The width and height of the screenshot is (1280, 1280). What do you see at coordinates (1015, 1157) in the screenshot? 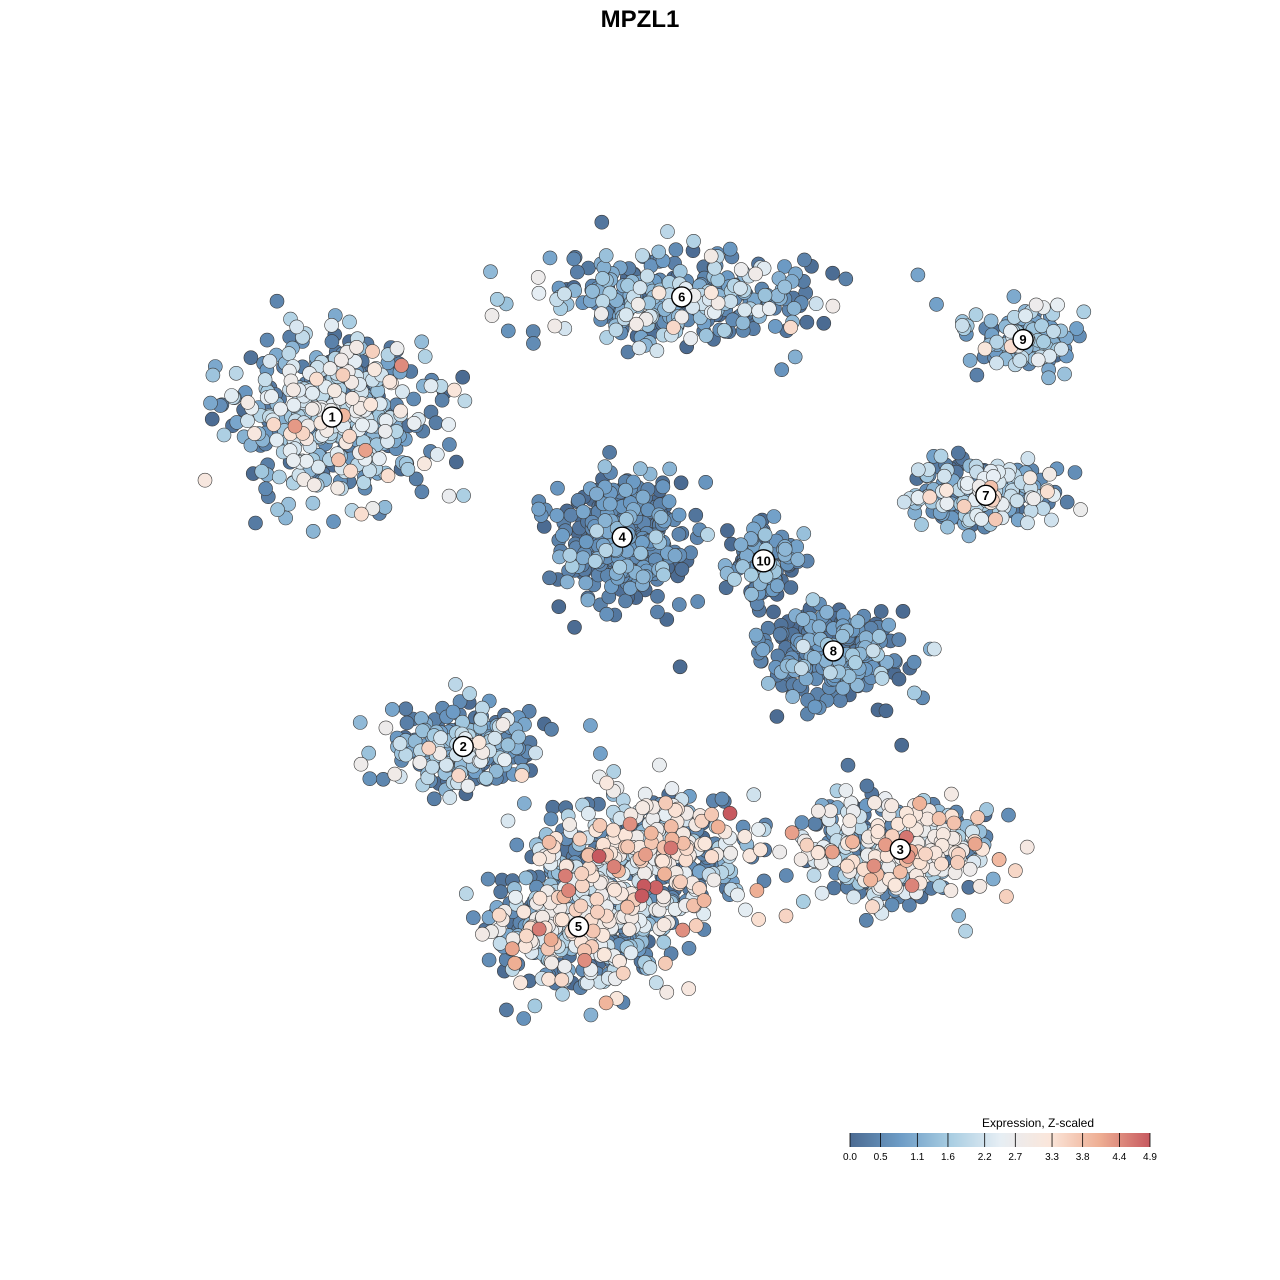
I see `legend-tick-label: 2.7` at bounding box center [1015, 1157].